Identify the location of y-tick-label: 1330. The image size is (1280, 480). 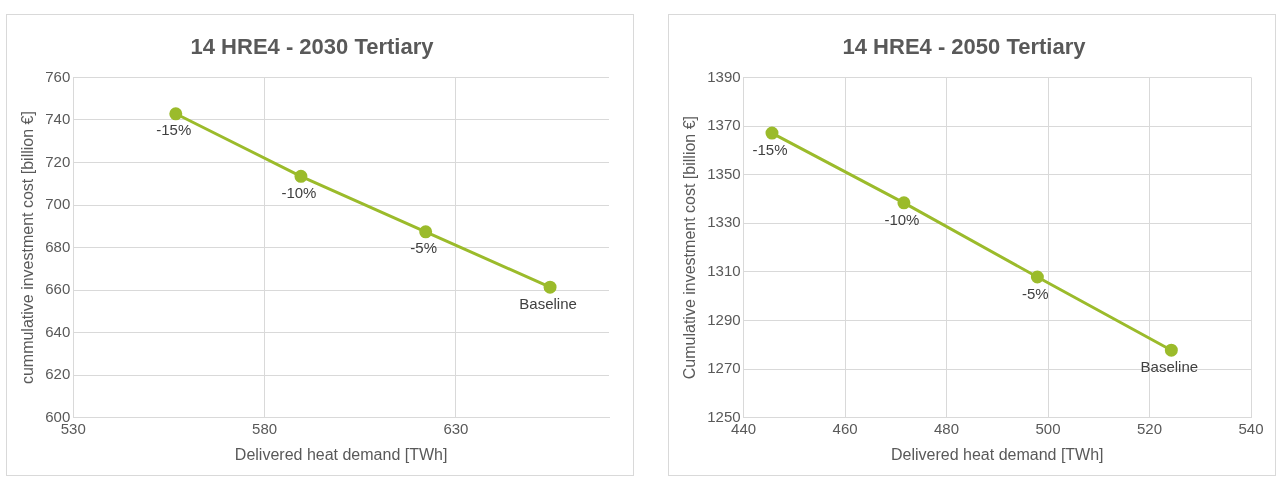
(724, 222).